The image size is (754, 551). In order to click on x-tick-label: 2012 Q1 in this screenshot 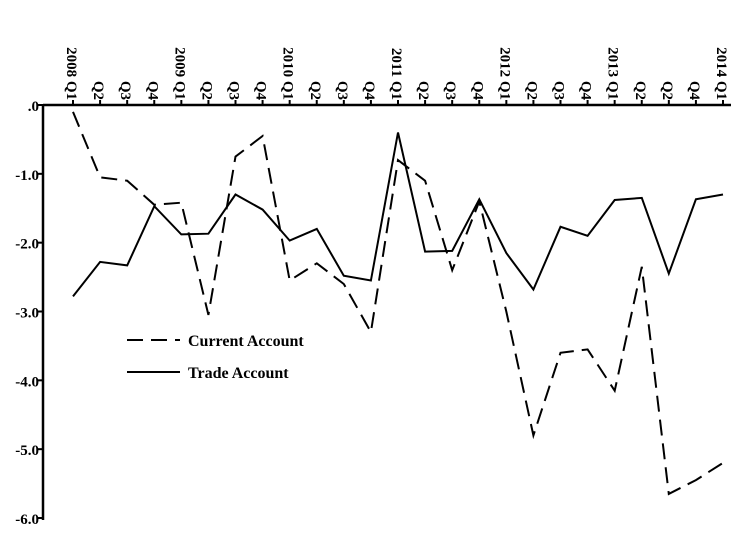, I will do `click(504, 73)`.